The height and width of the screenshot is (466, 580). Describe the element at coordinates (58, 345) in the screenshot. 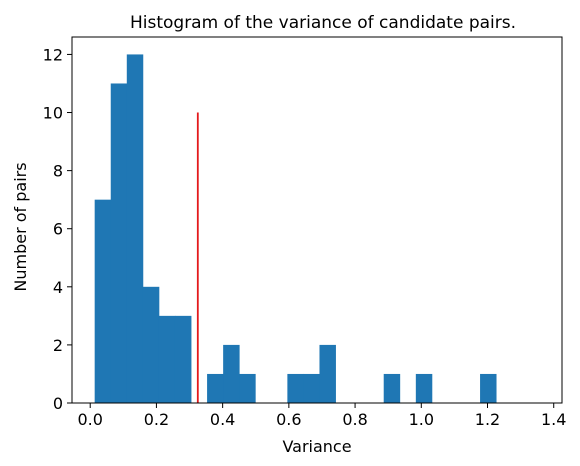

I see `y-tick-label: 2` at that location.